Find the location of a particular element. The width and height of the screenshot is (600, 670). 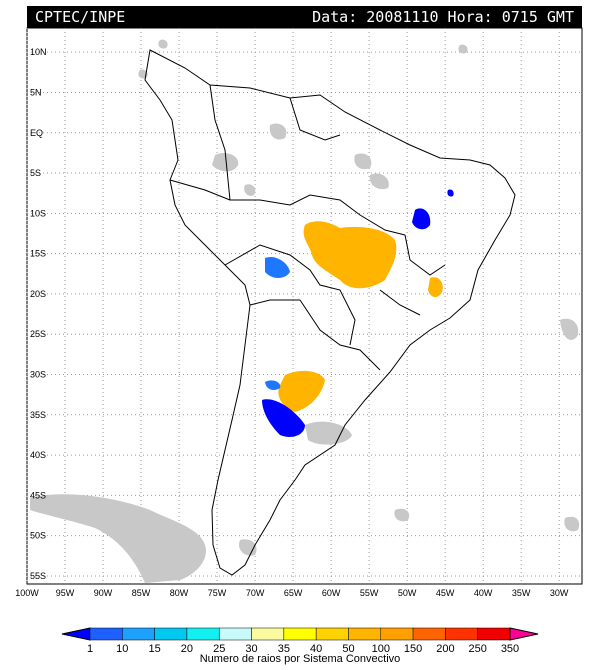

lightning-orange is located at coordinates (360, 316).